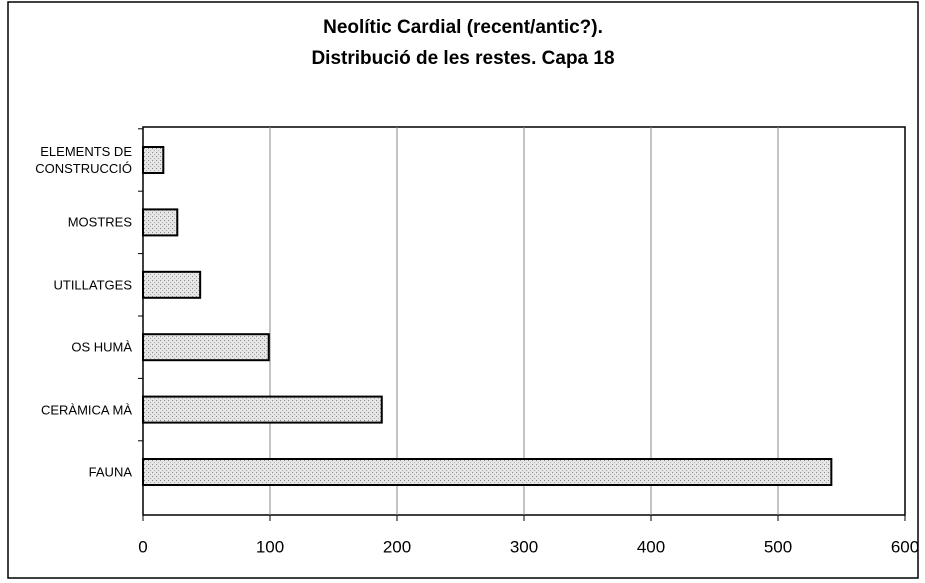 Image resolution: width=925 pixels, height=583 pixels. What do you see at coordinates (92, 285) in the screenshot?
I see `y-tick-label: UTILLATGES` at bounding box center [92, 285].